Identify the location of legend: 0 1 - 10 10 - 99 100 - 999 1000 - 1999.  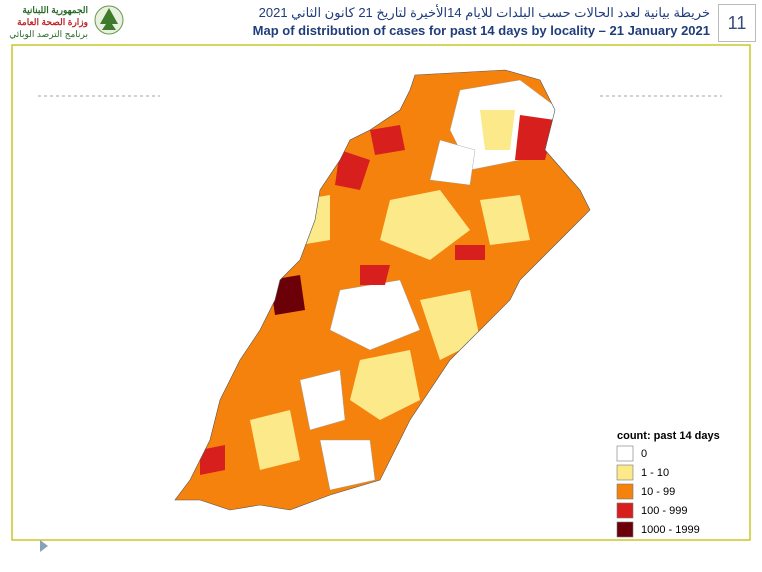
(658, 491).